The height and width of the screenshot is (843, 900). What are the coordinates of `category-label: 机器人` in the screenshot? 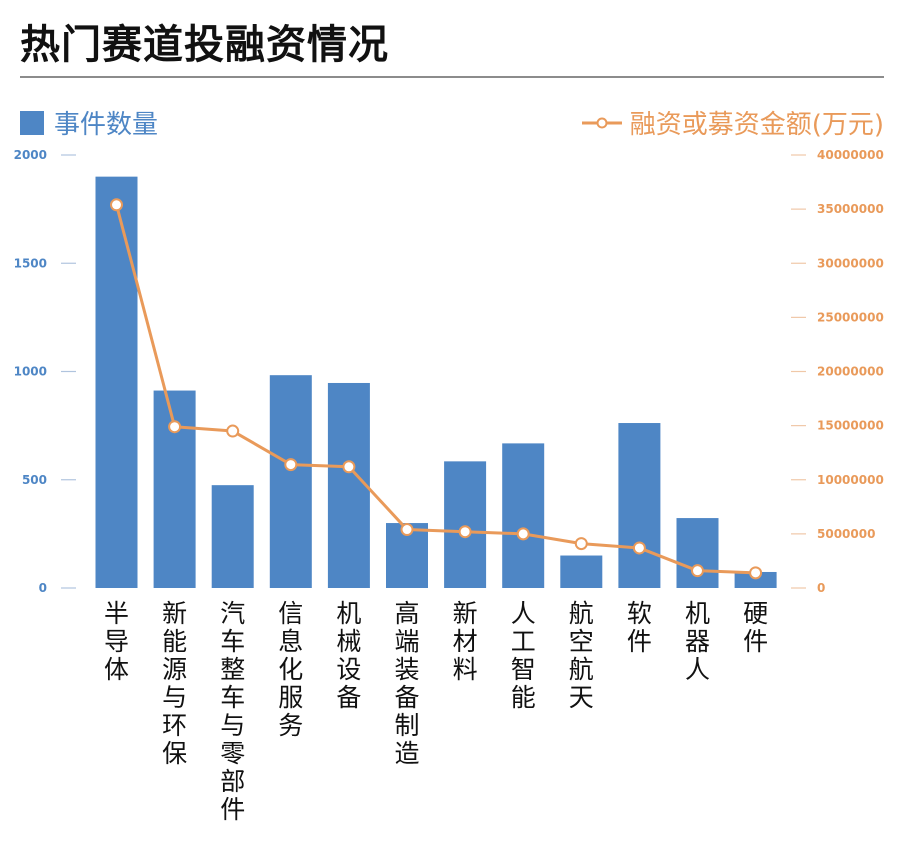 It's located at (697, 641).